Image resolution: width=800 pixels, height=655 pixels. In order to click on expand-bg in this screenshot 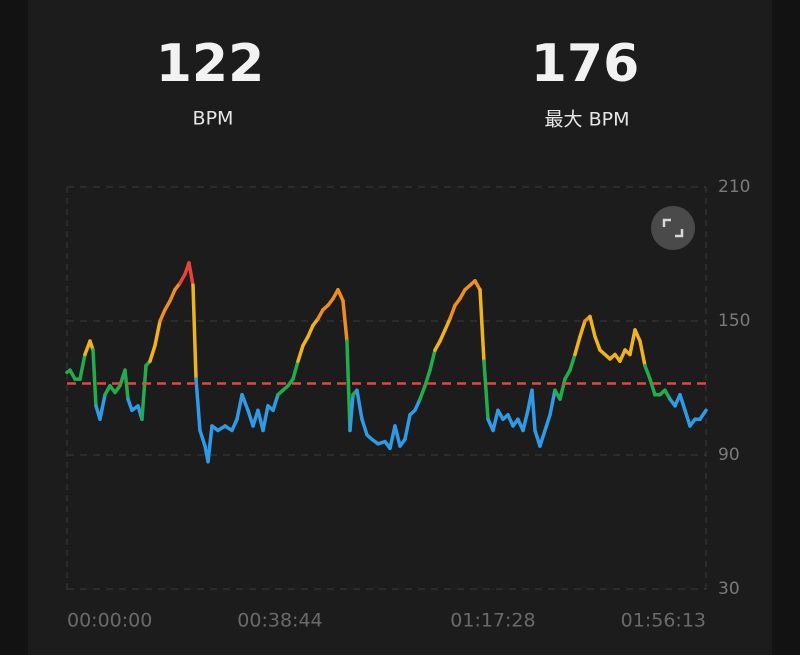, I will do `click(673, 228)`.